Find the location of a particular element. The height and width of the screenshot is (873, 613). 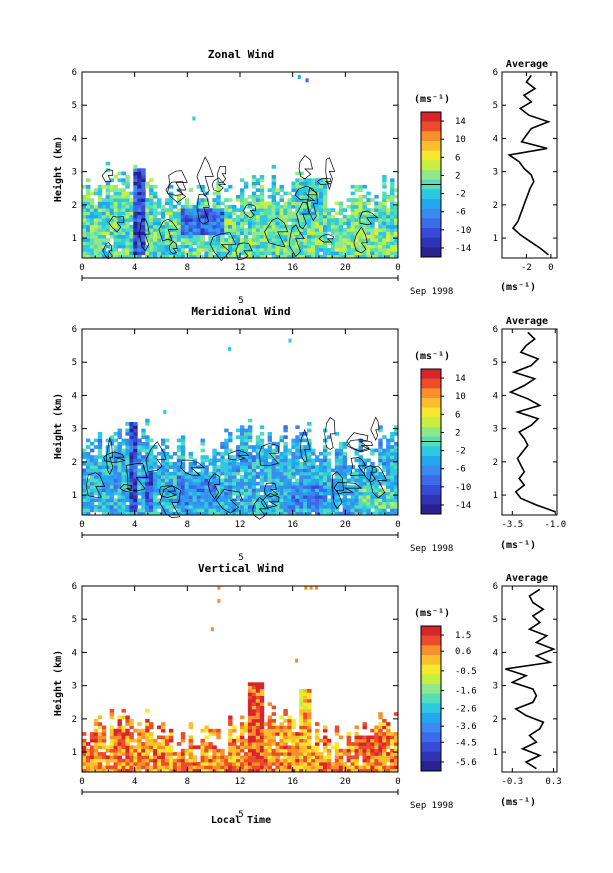

x-tick-label: 0 is located at coordinates (81, 525).